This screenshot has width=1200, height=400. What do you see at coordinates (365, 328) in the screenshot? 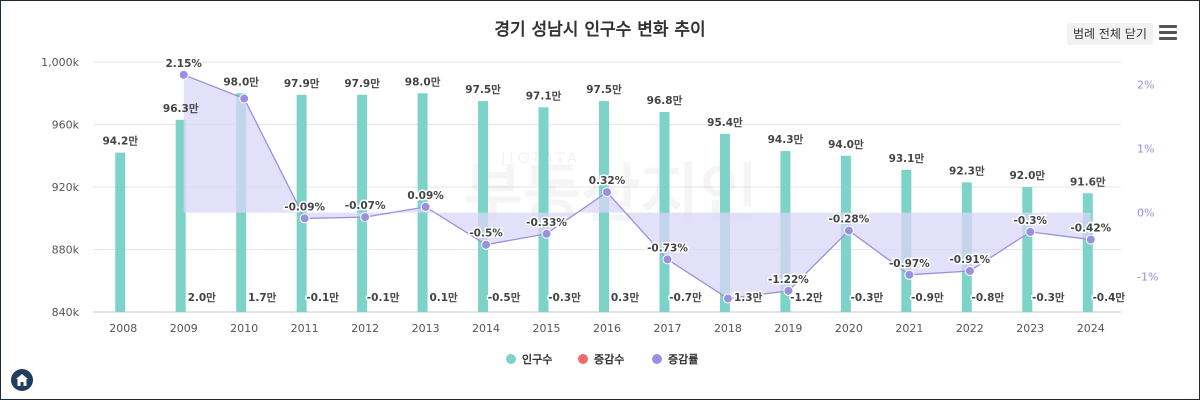
I see `x-tick-label: 2012` at bounding box center [365, 328].